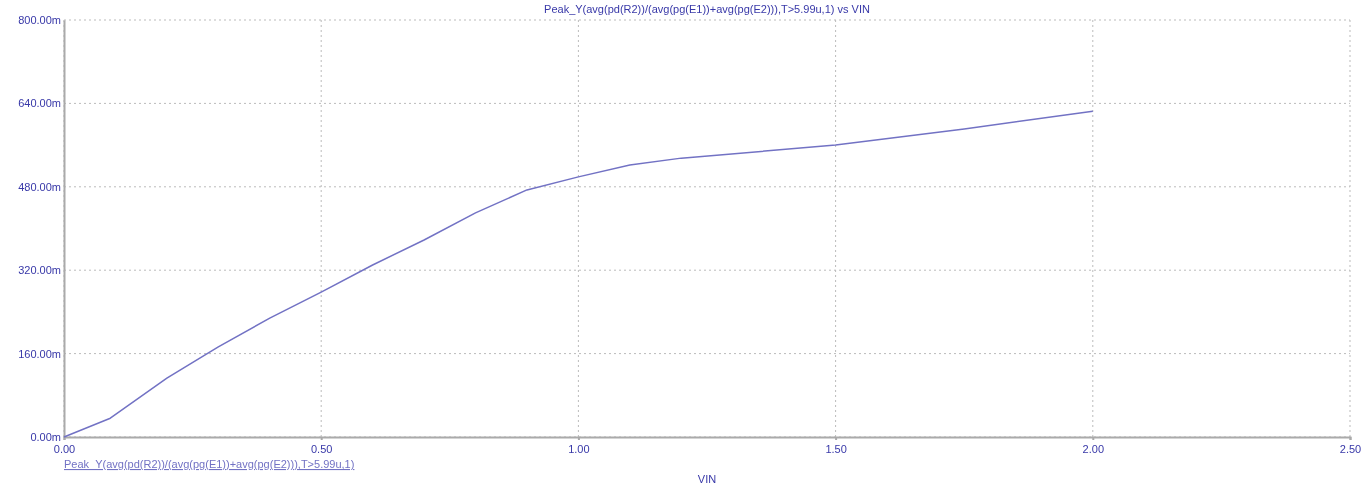  I want to click on y-tick-label: 640.00m, so click(39, 103).